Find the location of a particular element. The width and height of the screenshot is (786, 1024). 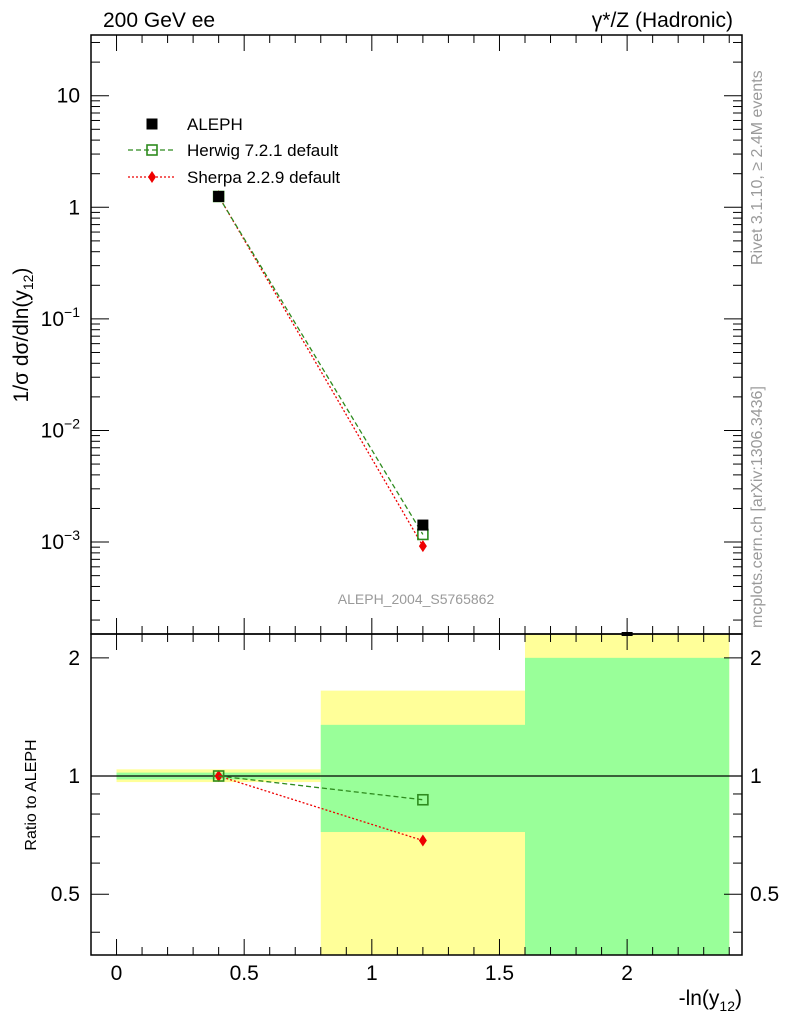

process-title: γ*/Z (Hadronic) is located at coordinates (662, 20).